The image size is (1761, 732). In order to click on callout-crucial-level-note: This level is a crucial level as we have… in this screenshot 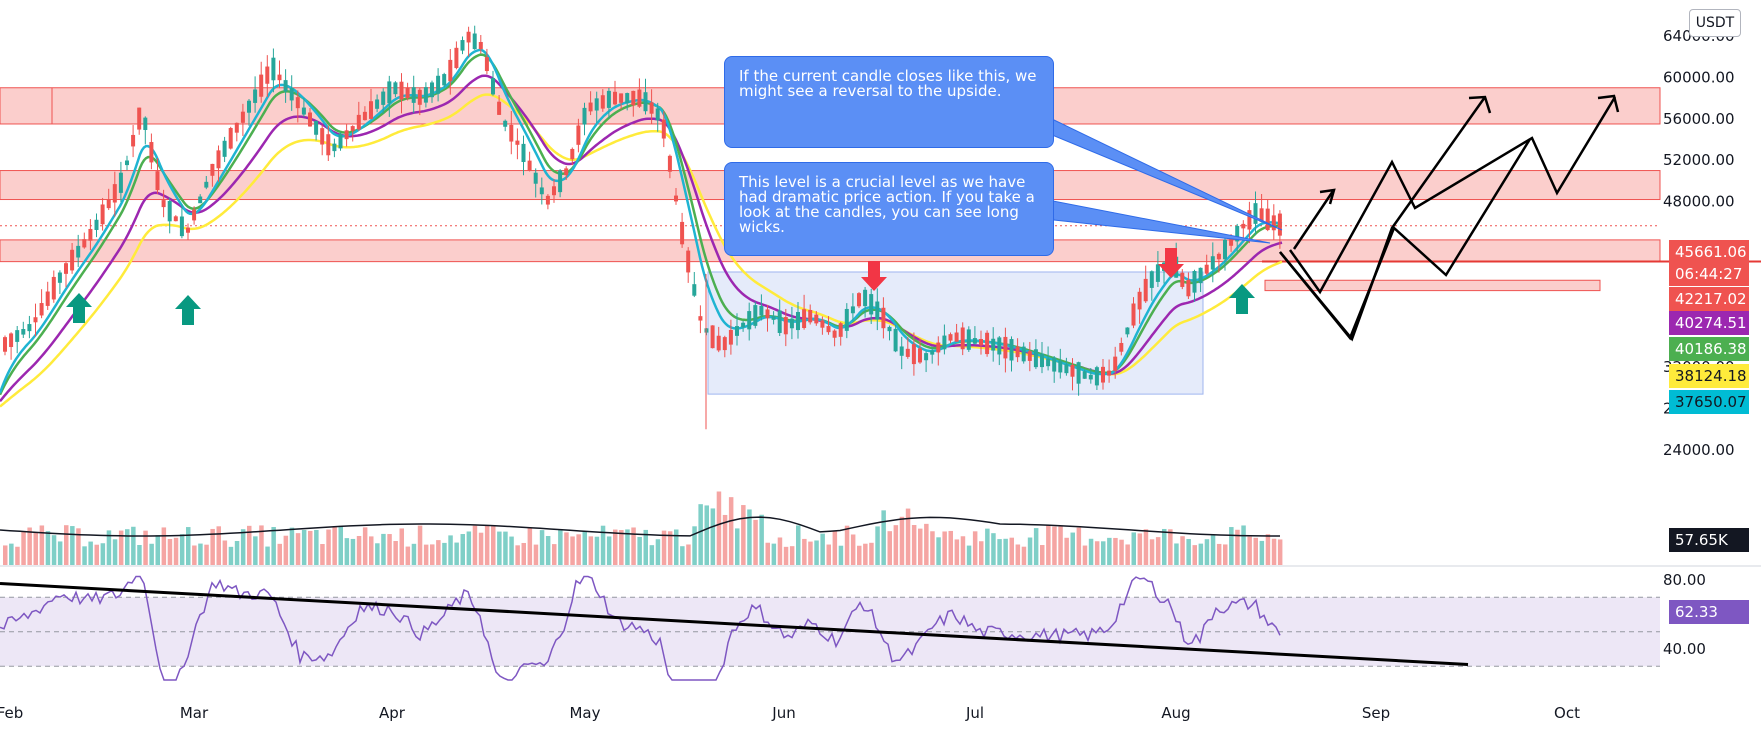, I will do `click(889, 209)`.